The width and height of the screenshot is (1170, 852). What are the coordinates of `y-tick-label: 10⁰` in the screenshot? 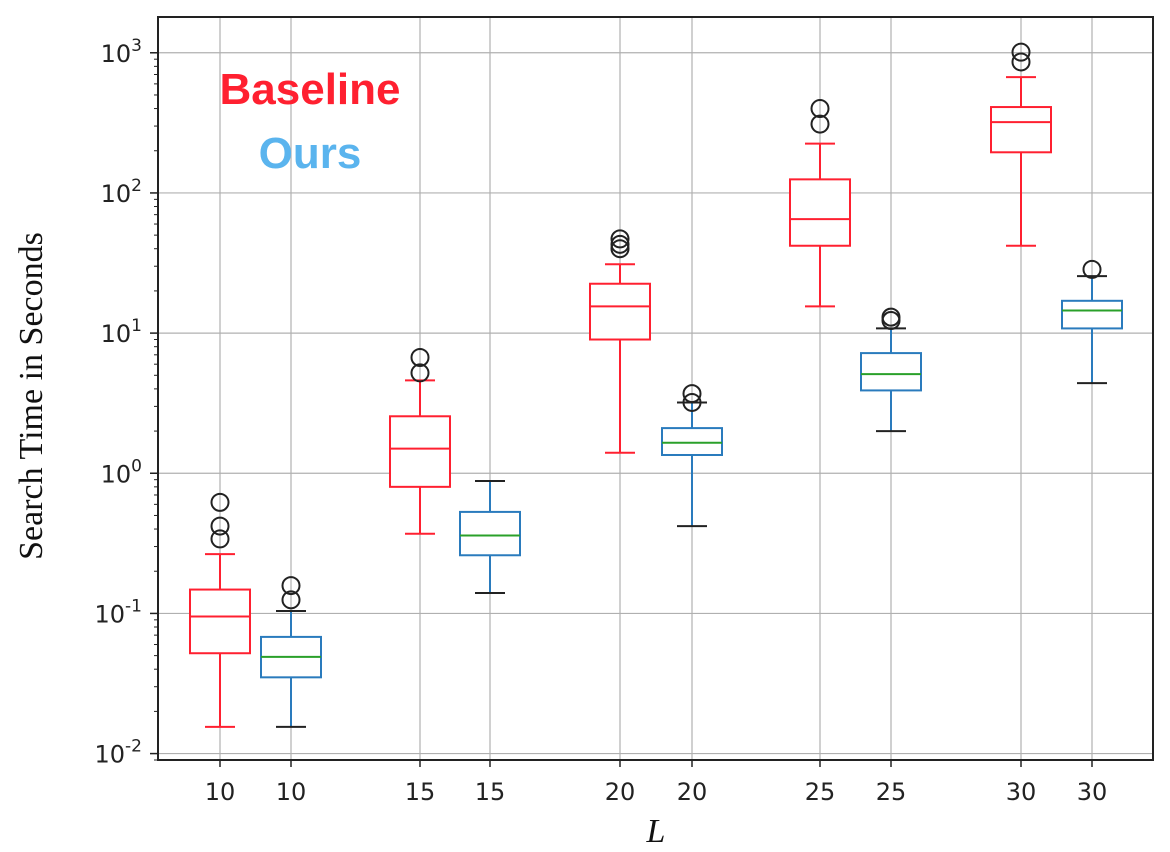 It's located at (121, 472).